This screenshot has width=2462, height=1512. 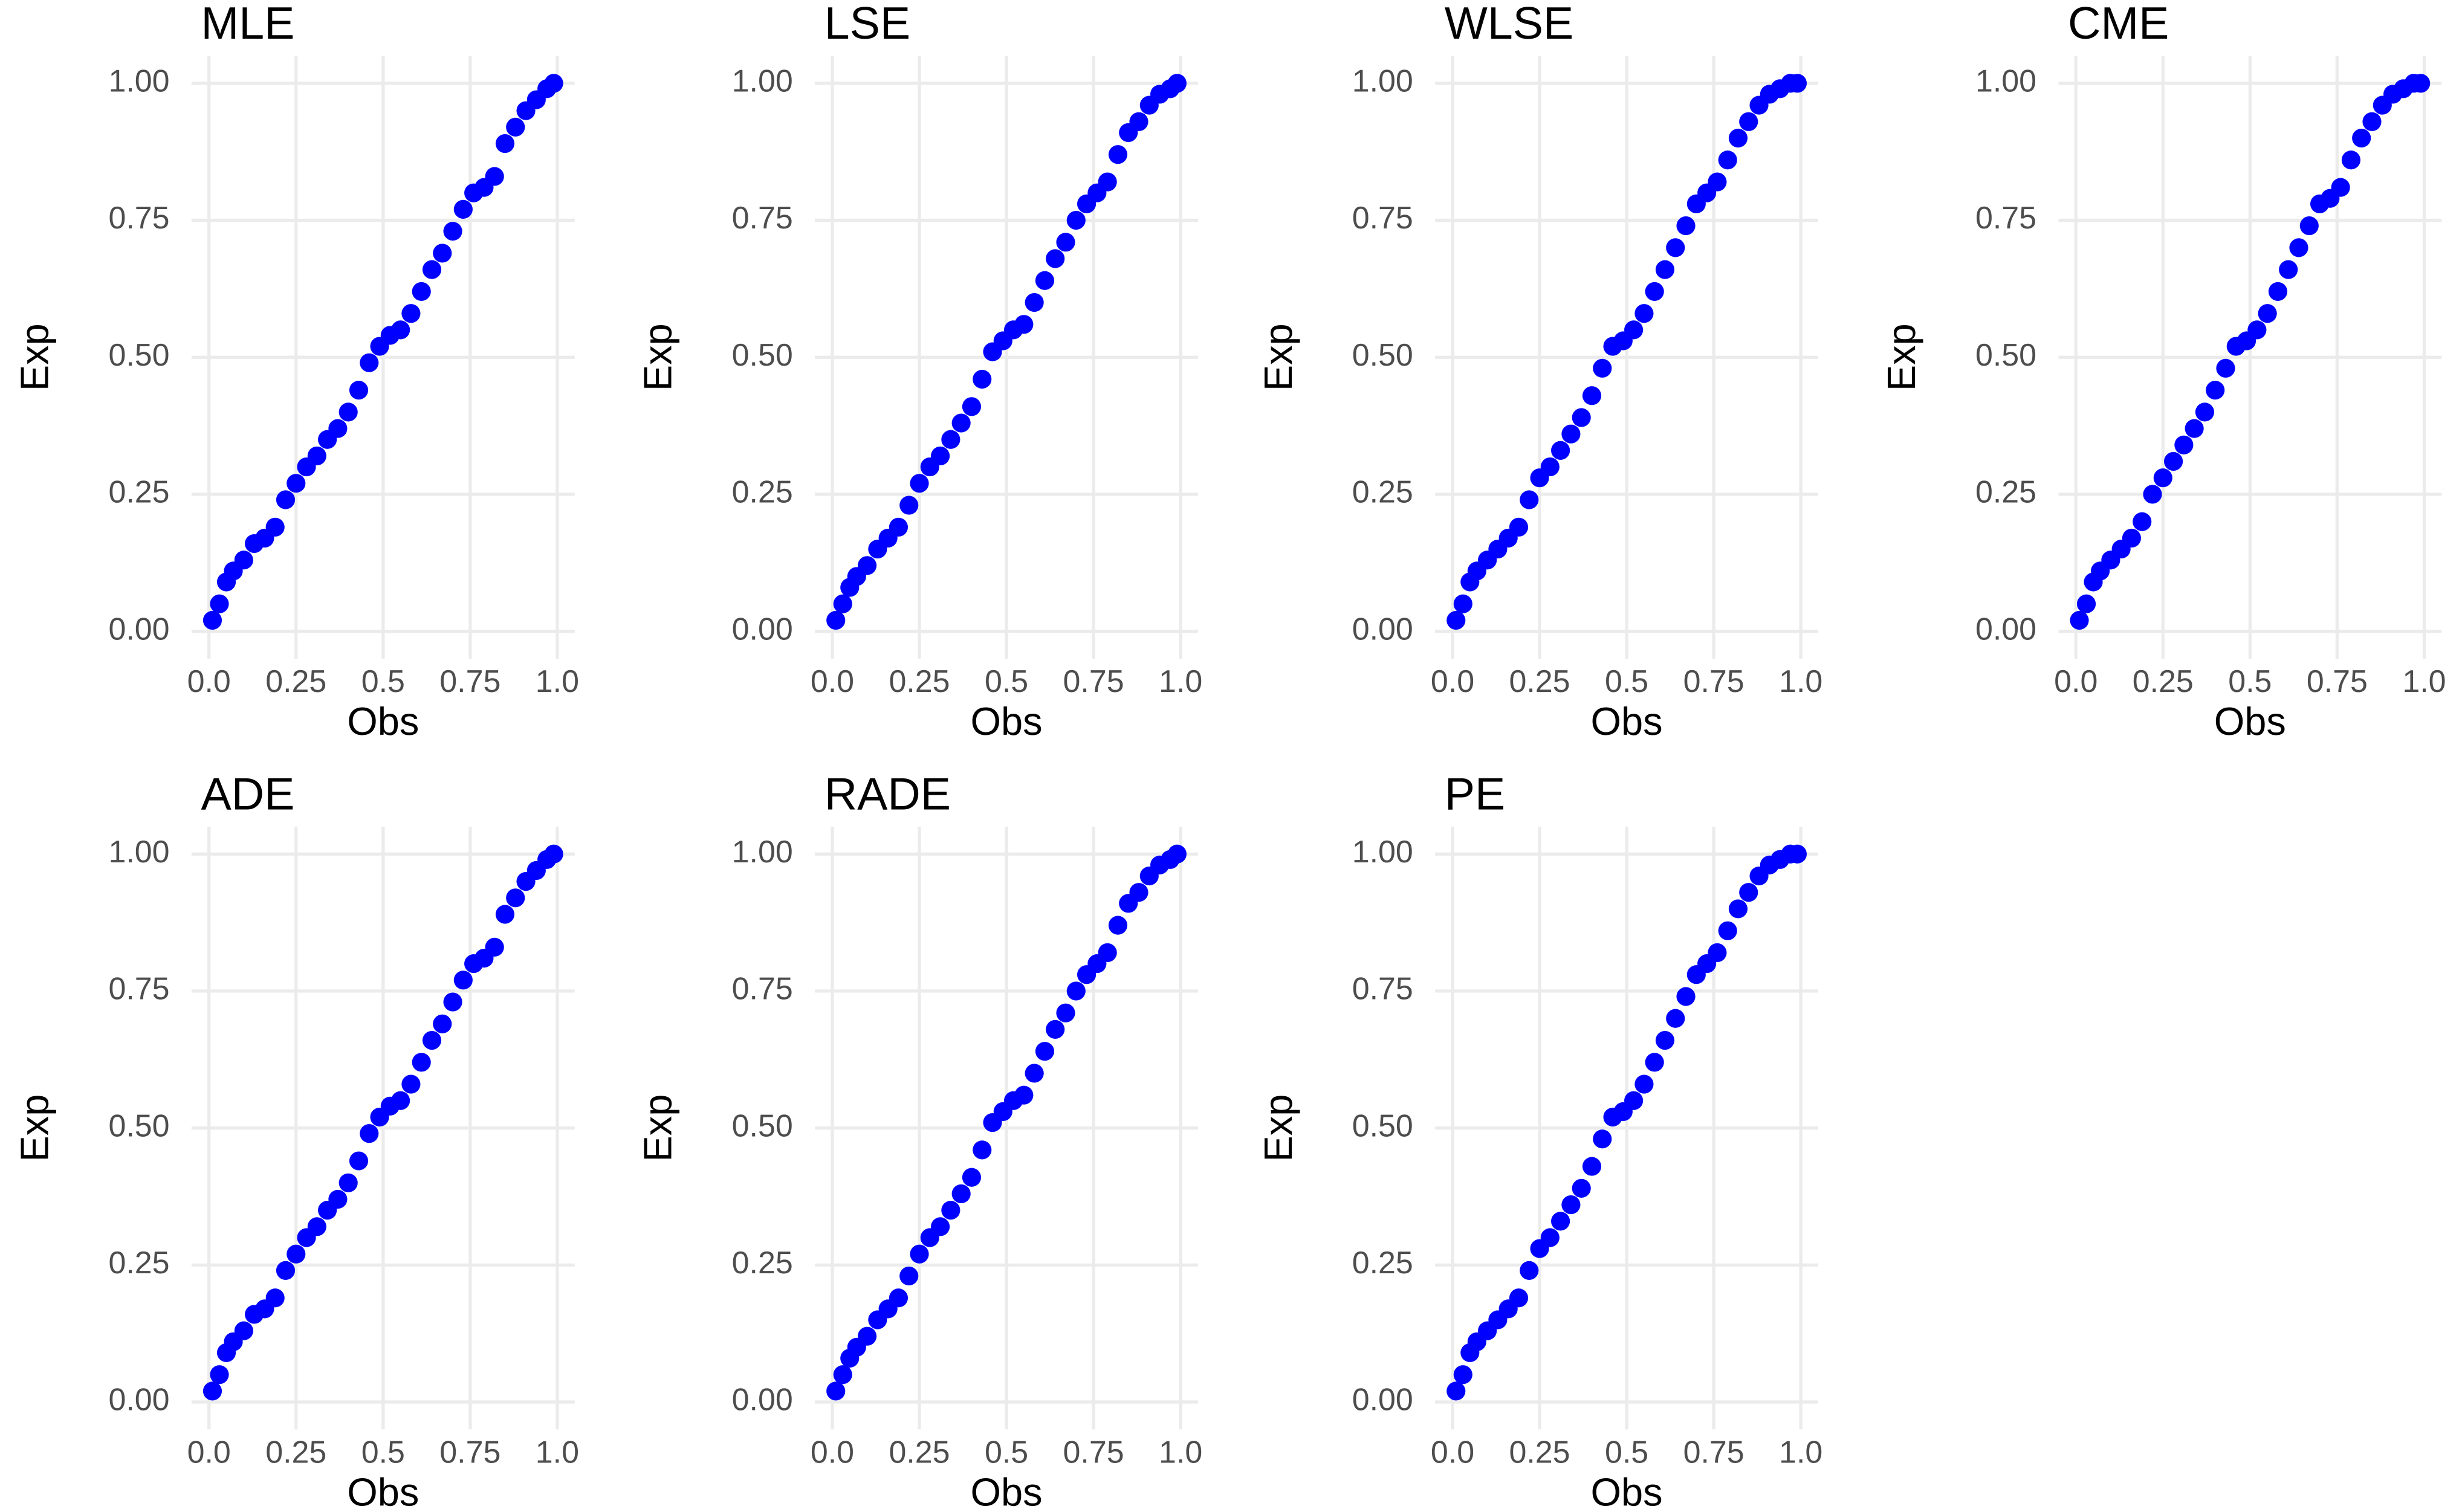 I want to click on panel-title: MLE, so click(x=248, y=24).